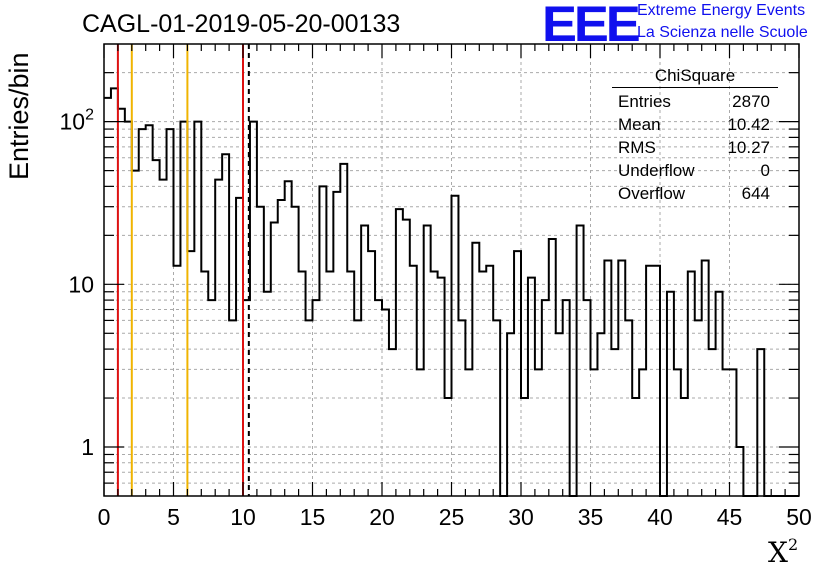  I want to click on stats-value: 10.42, so click(748, 124).